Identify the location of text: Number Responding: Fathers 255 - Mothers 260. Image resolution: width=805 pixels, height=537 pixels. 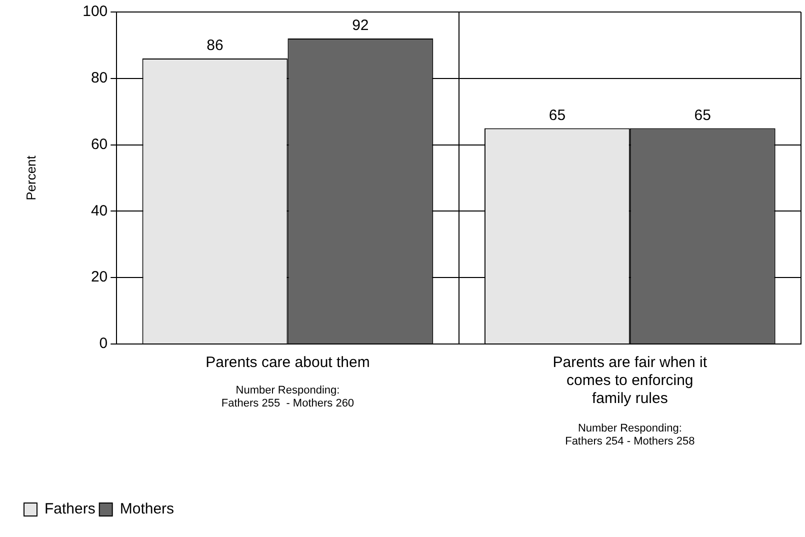
(287, 397).